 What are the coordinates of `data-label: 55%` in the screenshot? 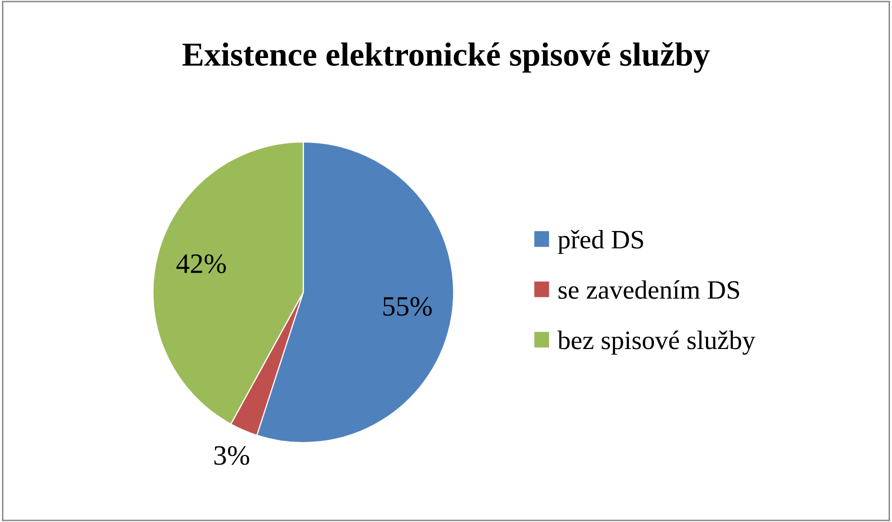 It's located at (407, 306).